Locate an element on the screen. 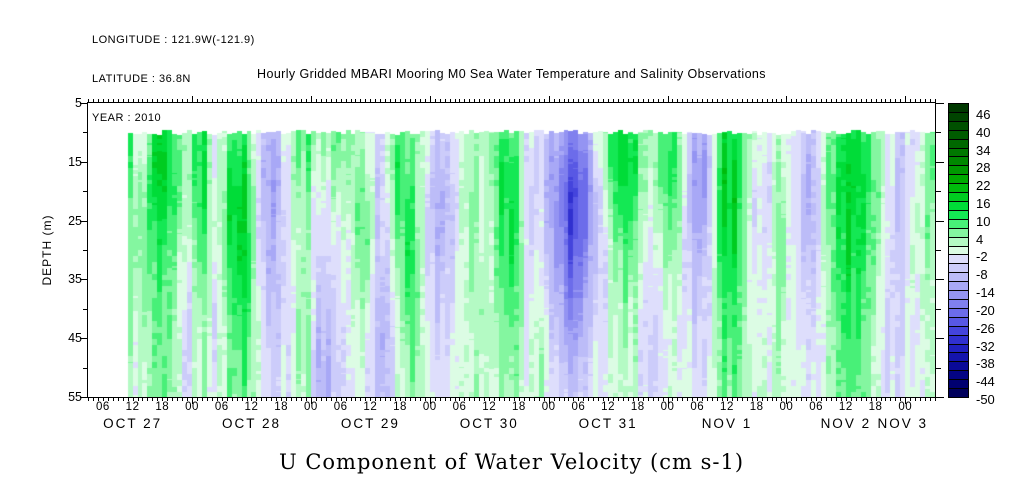  colorbar-segment is located at coordinates (958, 393).